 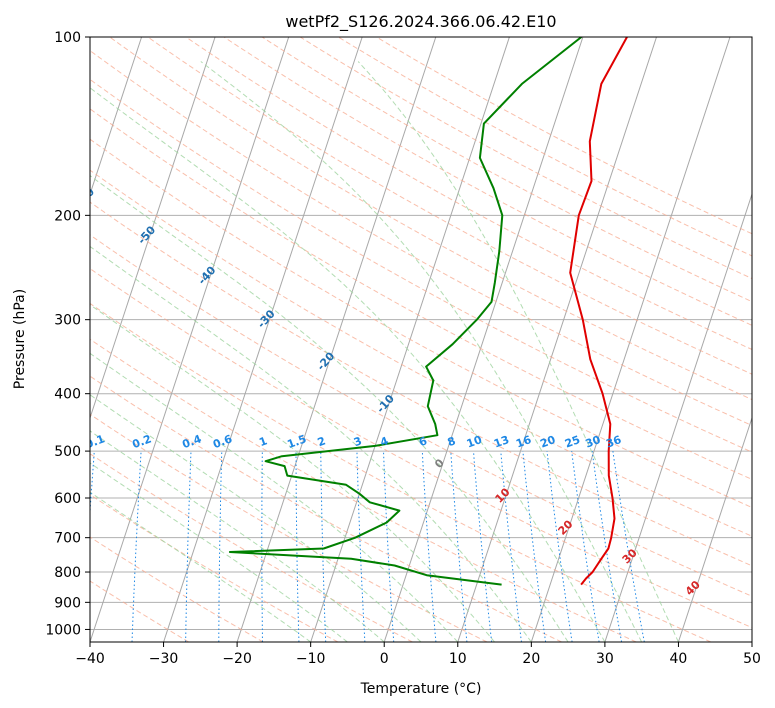 What do you see at coordinates (67, 539) in the screenshot?
I see `y-tick-label: 700` at bounding box center [67, 539].